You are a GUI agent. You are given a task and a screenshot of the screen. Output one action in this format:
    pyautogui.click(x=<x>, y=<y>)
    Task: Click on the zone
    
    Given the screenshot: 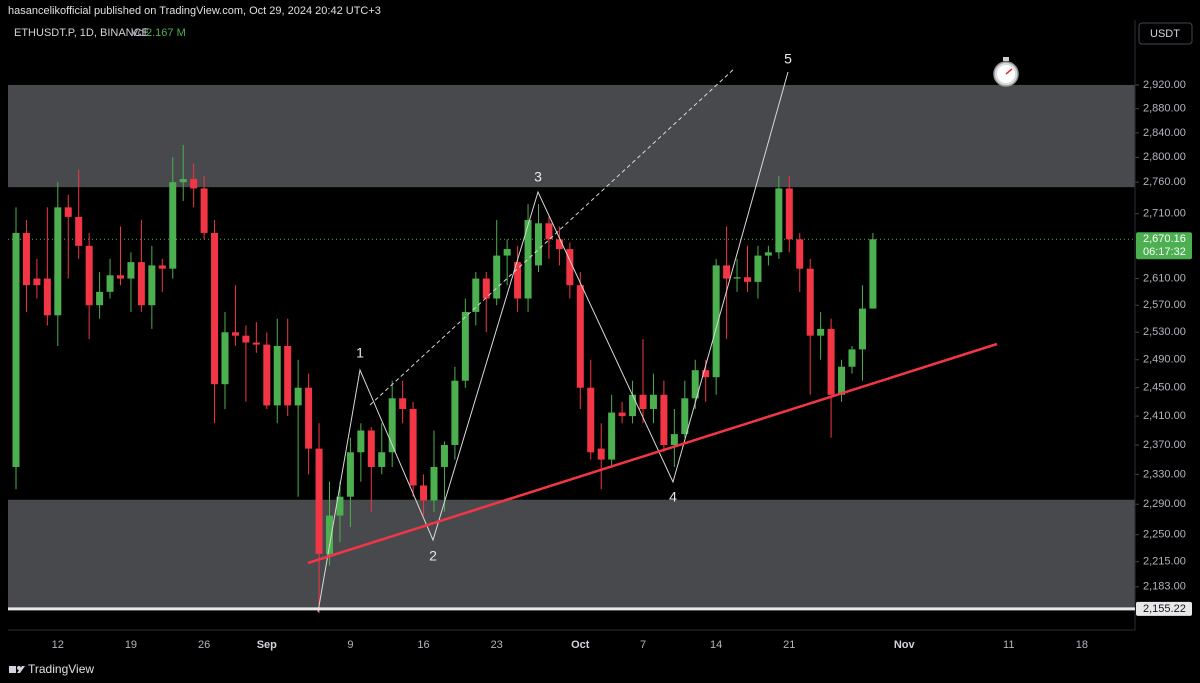 What is the action you would take?
    pyautogui.click(x=571, y=553)
    